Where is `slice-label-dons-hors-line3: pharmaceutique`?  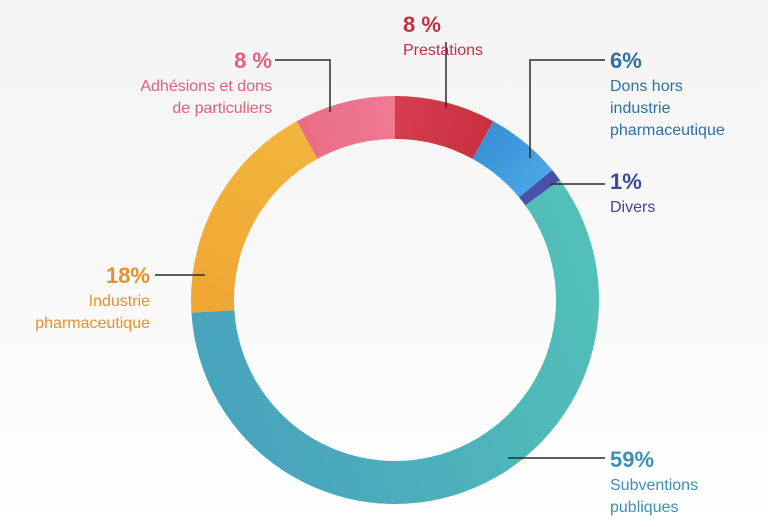 slice-label-dons-hors-line3: pharmaceutique is located at coordinates (667, 130).